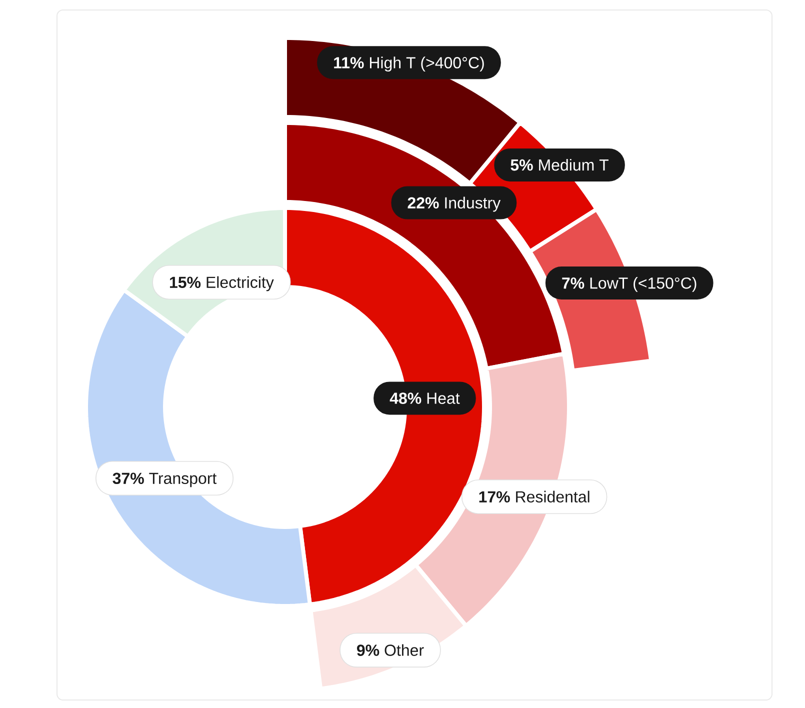  Describe the element at coordinates (404, 650) in the screenshot. I see `slice-label: Other` at that location.